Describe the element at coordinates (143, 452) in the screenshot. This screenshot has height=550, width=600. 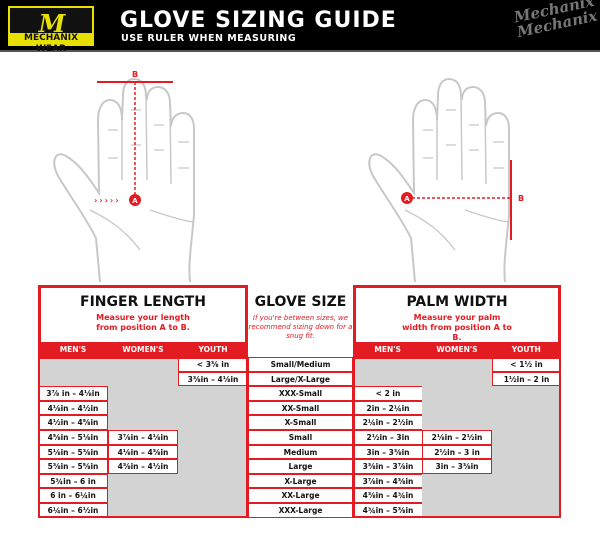
I see `finger-length-cell: 4⅛in – 4⅜in` at that location.